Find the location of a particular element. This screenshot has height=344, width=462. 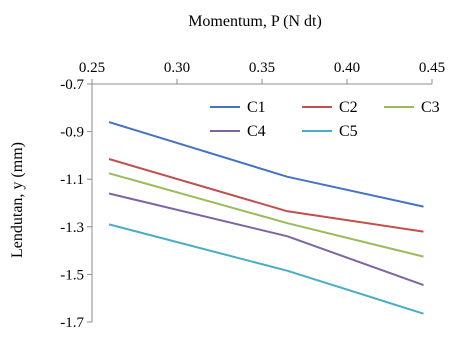

legend-label-c4: C4 is located at coordinates (256, 131).